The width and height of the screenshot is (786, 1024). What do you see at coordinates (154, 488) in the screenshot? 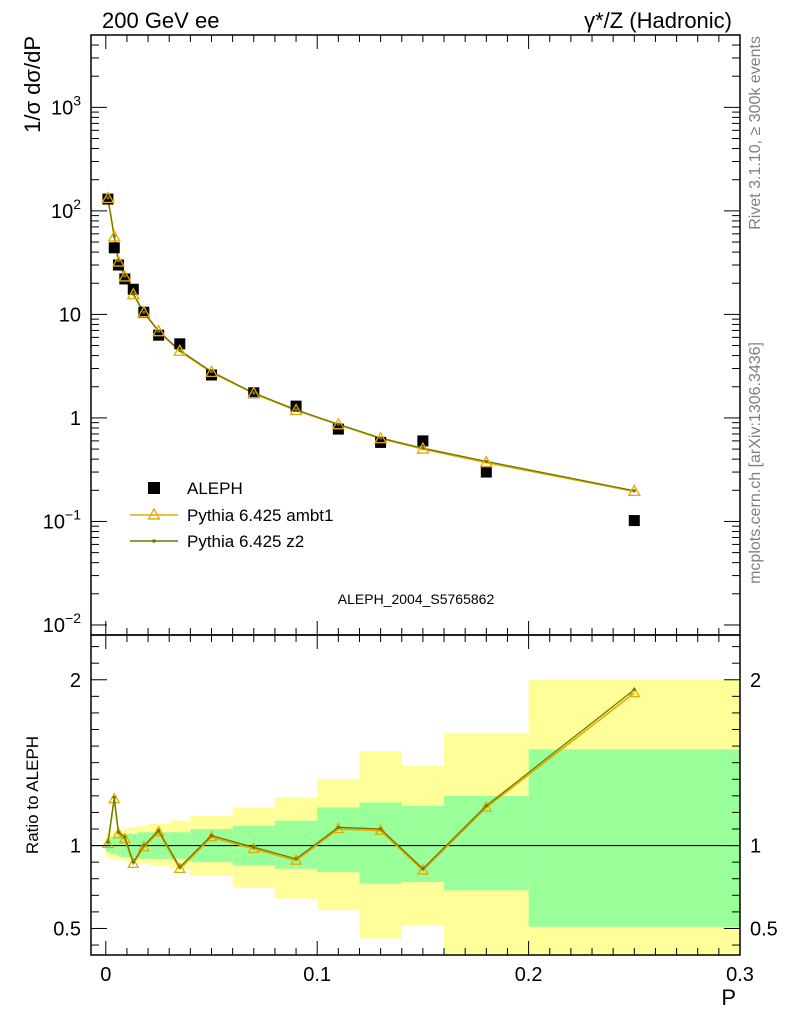
I see `legend-marker-aleph` at bounding box center [154, 488].